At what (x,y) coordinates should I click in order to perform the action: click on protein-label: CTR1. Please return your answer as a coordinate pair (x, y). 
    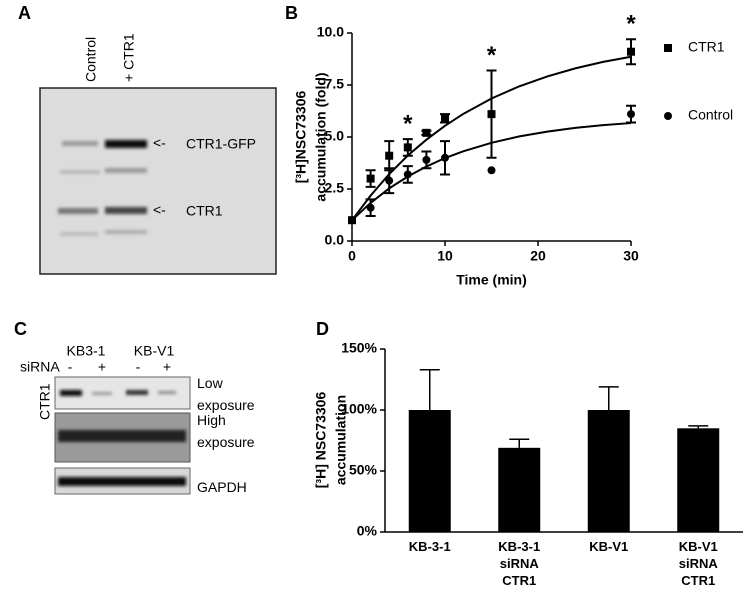
    Looking at the image, I should click on (45, 401).